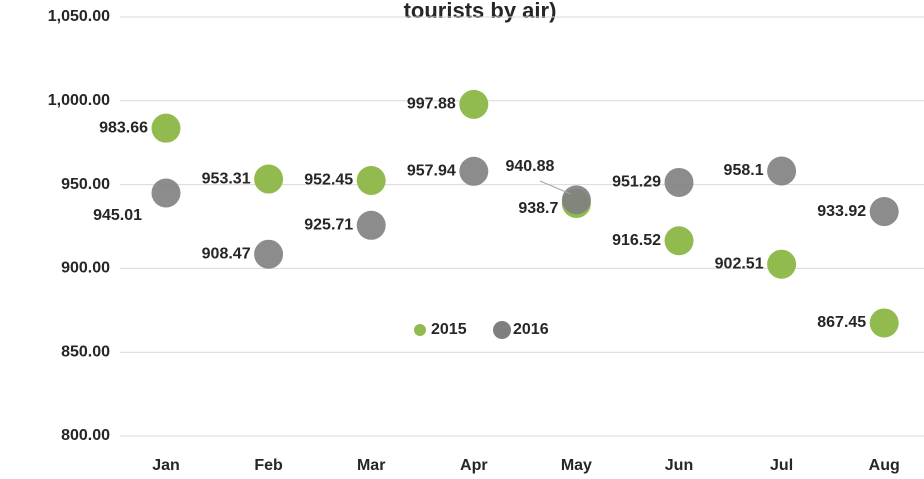  What do you see at coordinates (166, 465) in the screenshot?
I see `x-tick-label: Jan` at bounding box center [166, 465].